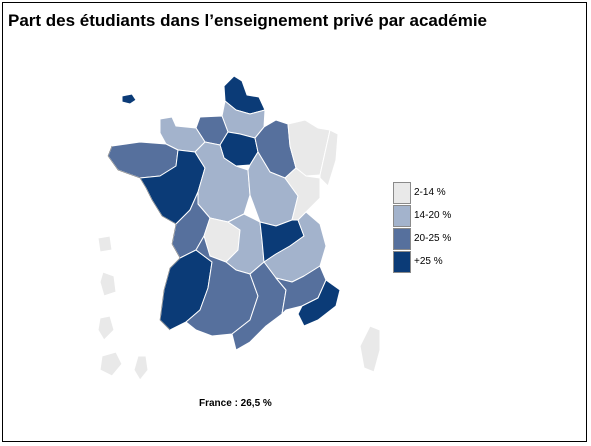 The width and height of the screenshot is (591, 446). I want to click on region-corse, so click(370, 349).